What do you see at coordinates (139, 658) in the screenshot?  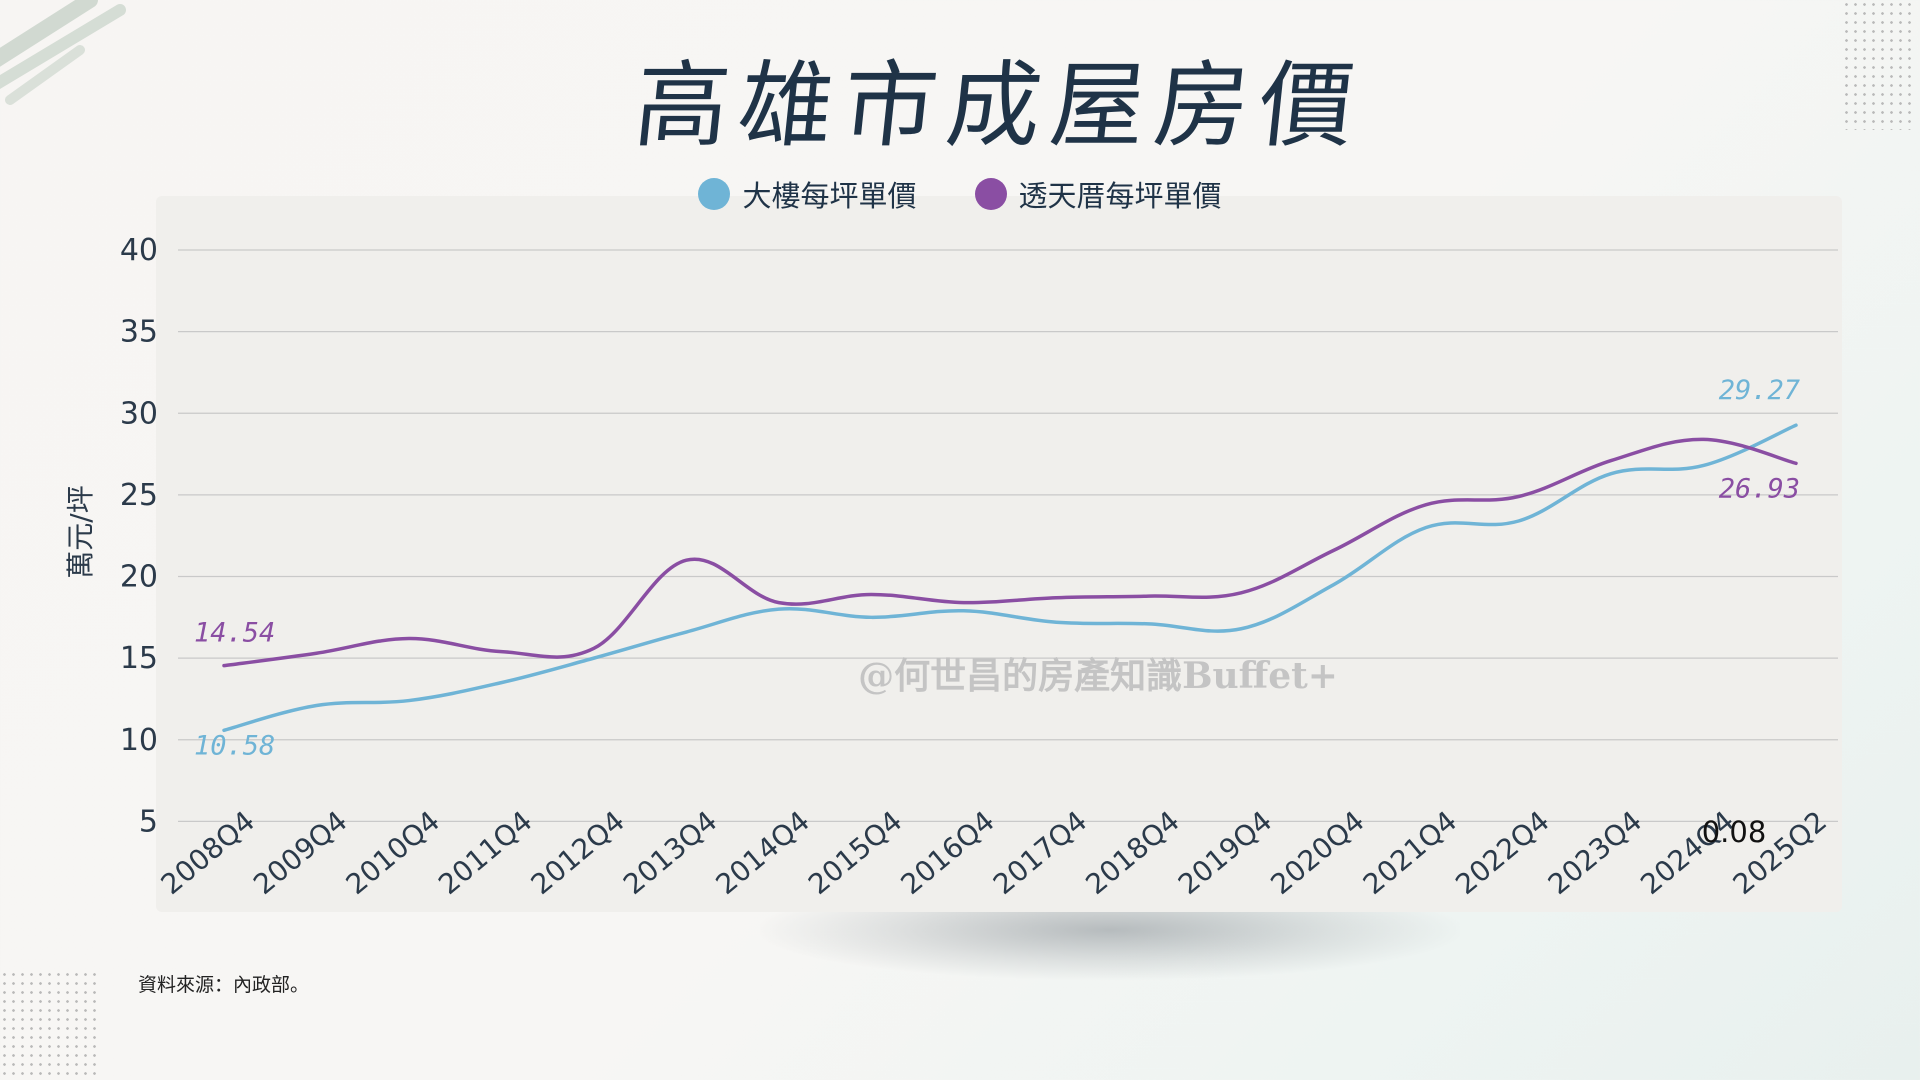 I see `y-tick-label: 15` at bounding box center [139, 658].